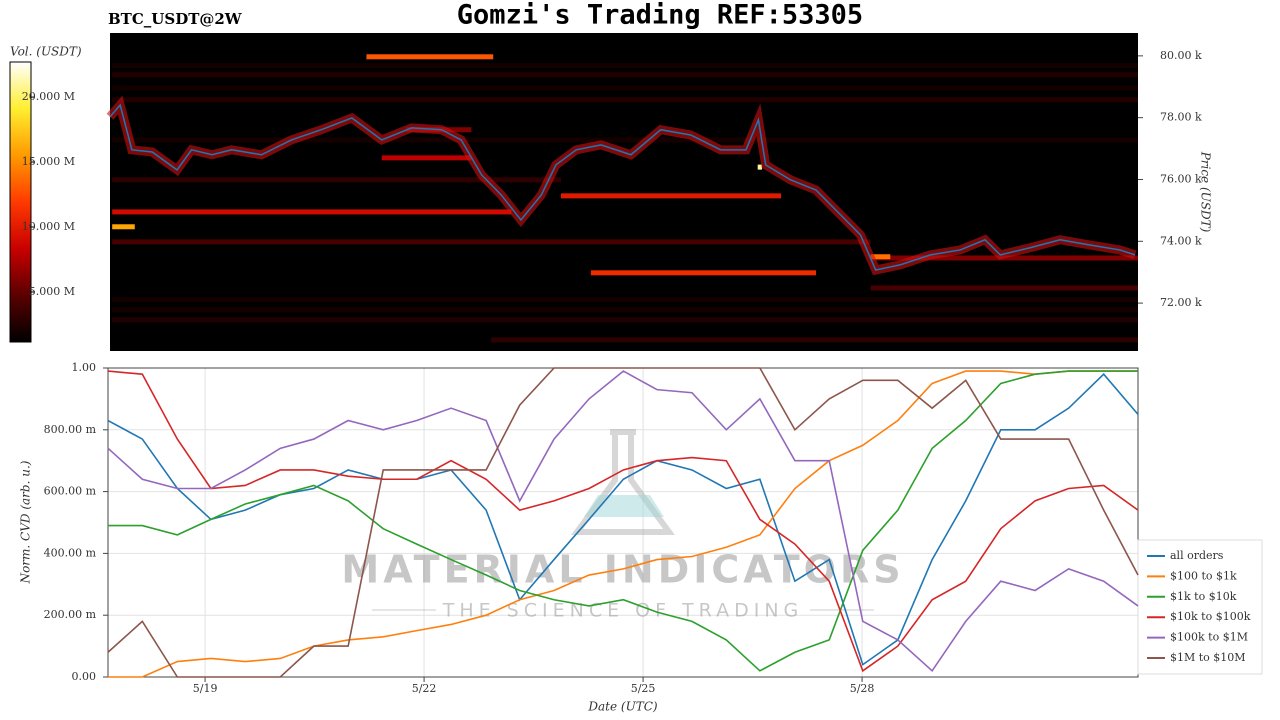 The width and height of the screenshot is (1280, 720). What do you see at coordinates (205, 688) in the screenshot?
I see `x-tick-label: 5/19` at bounding box center [205, 688].